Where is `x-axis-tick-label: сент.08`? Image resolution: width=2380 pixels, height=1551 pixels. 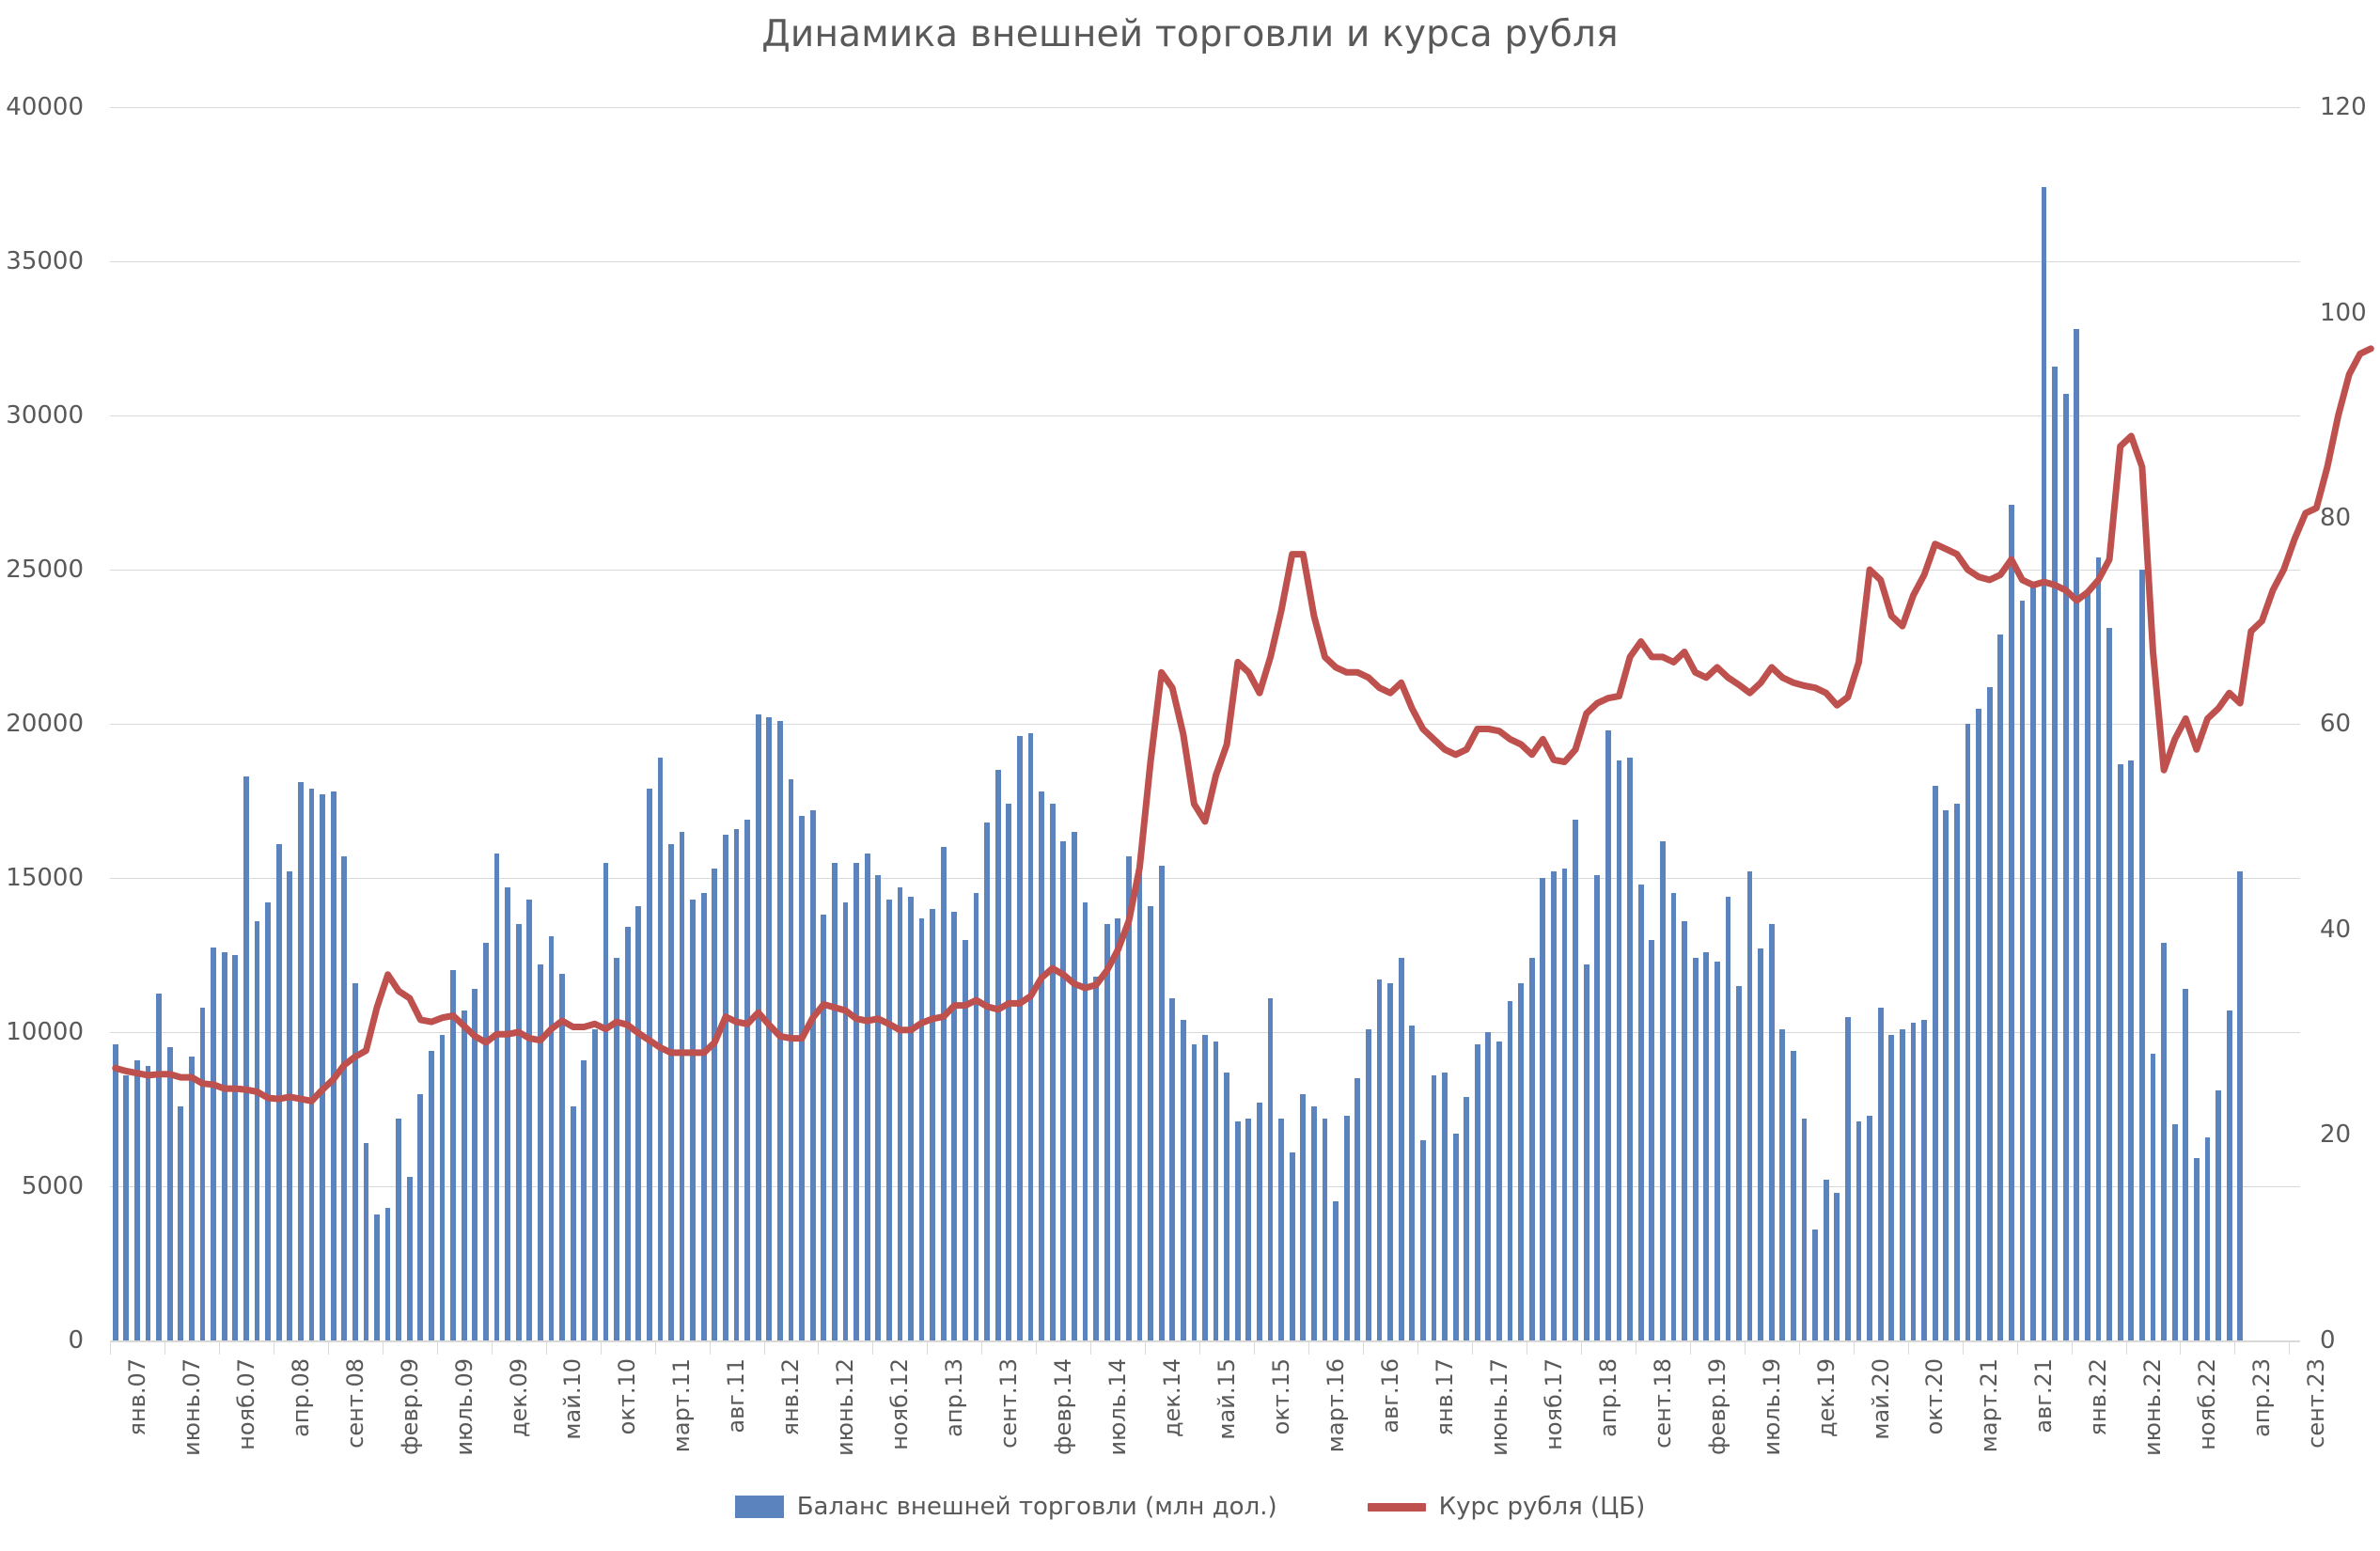
x-axis-tick-label: сент.08 is located at coordinates (354, 1403).